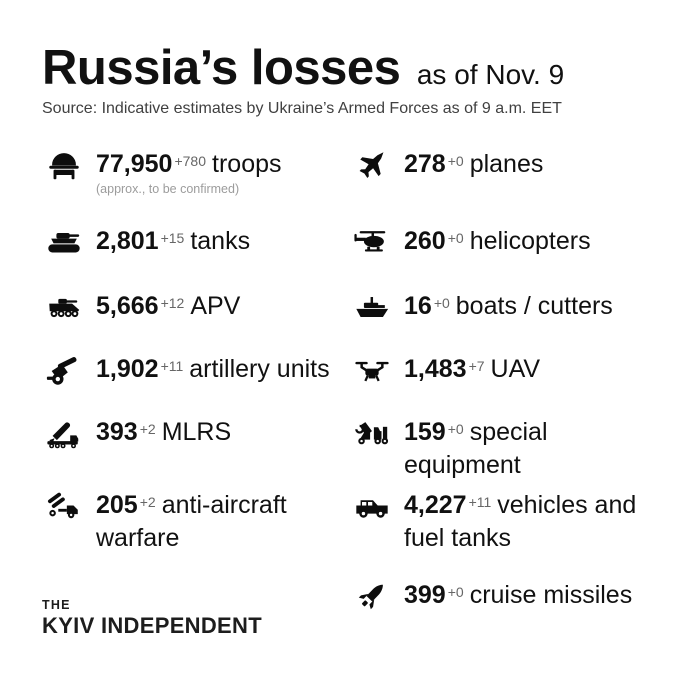 The height and width of the screenshot is (680, 680). I want to click on stat-text: 1,902 +11 artillery units, so click(213, 369).